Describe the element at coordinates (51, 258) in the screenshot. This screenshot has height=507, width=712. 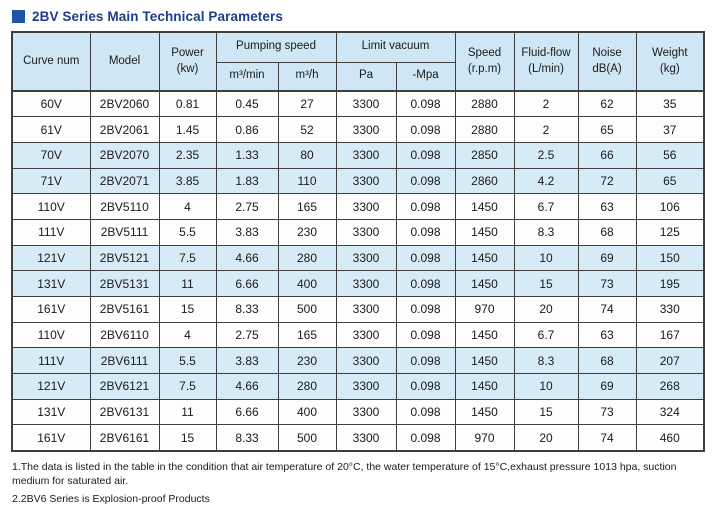
I see `cell-curve-num: 121V` at that location.